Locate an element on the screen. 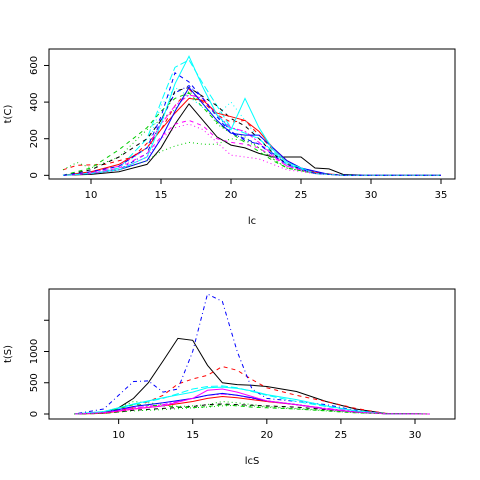 The height and width of the screenshot is (480, 480). y-tick-label: 400 is located at coordinates (34, 102).